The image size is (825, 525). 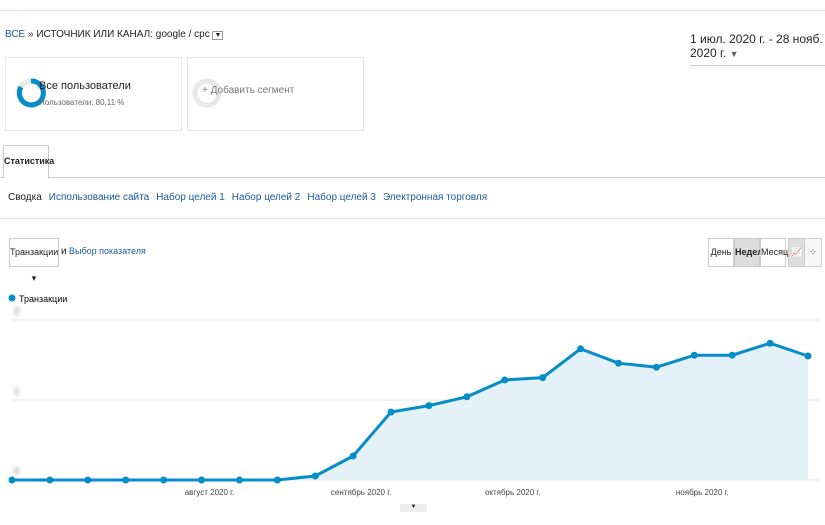 I want to click on legend-dot, so click(x=12, y=298).